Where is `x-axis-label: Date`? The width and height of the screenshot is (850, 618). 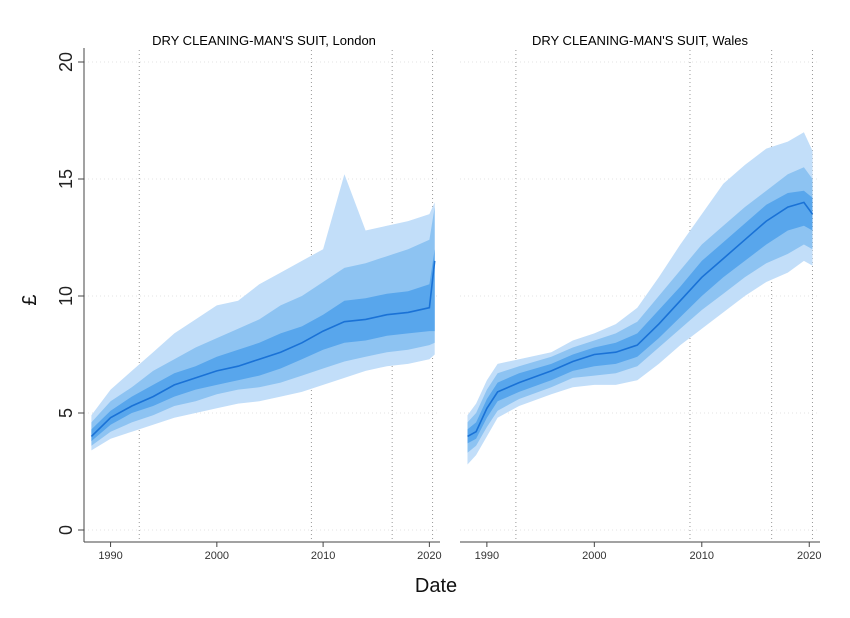
x-axis-label: Date is located at coordinates (436, 586).